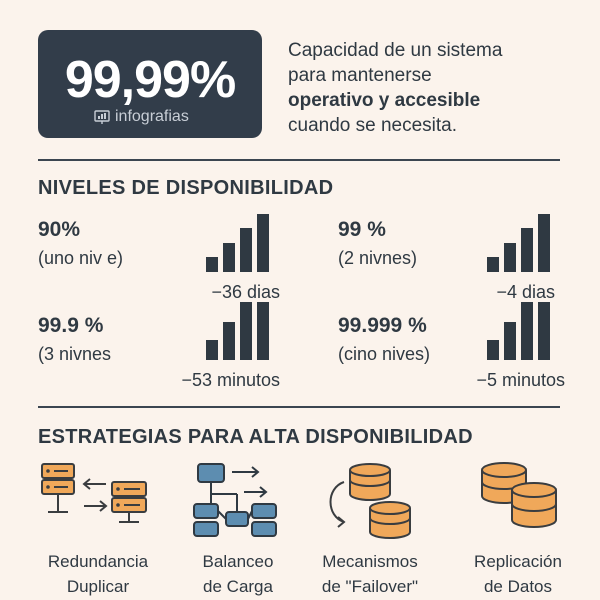 This screenshot has height=600, width=600. What do you see at coordinates (186, 188) in the screenshot?
I see `levels-section-title: NIVELES DE DISPONIBILIDAD` at bounding box center [186, 188].